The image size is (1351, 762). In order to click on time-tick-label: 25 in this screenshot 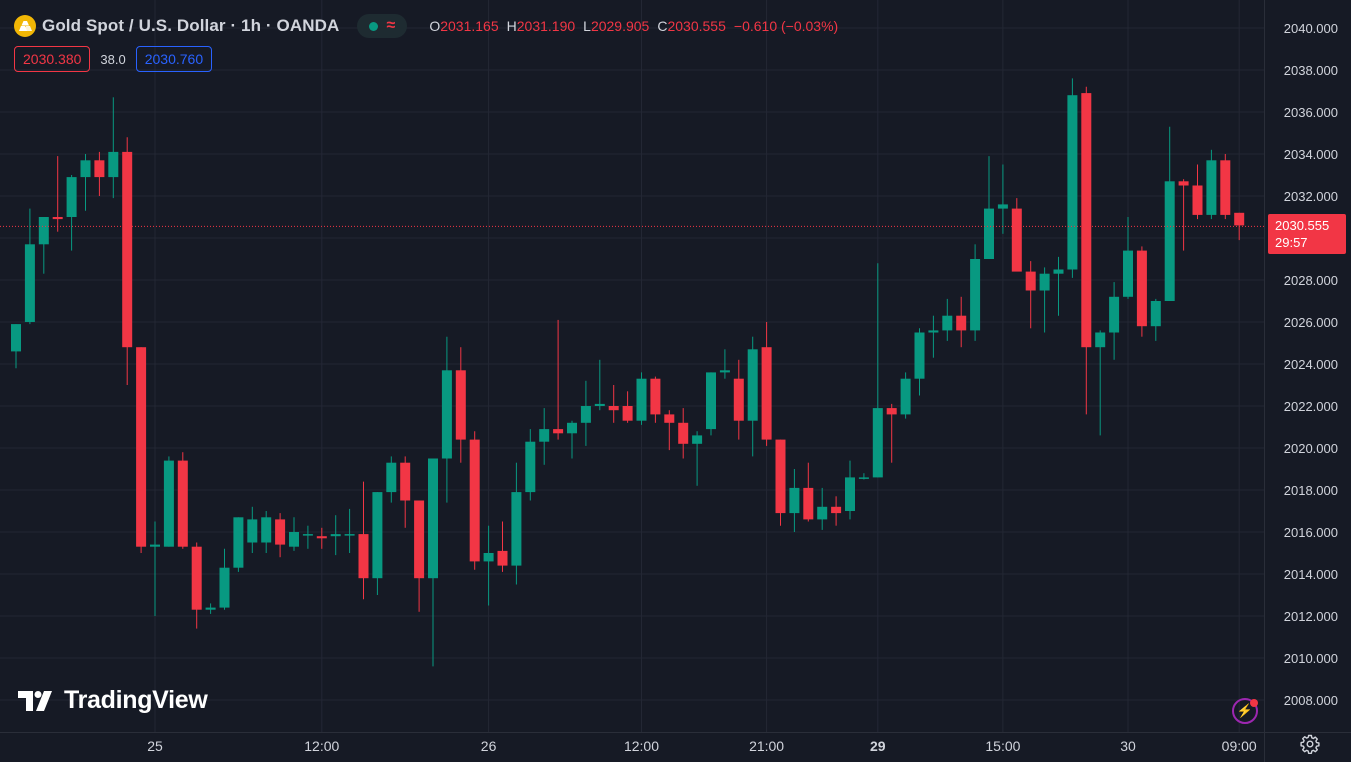, I will do `click(155, 746)`.